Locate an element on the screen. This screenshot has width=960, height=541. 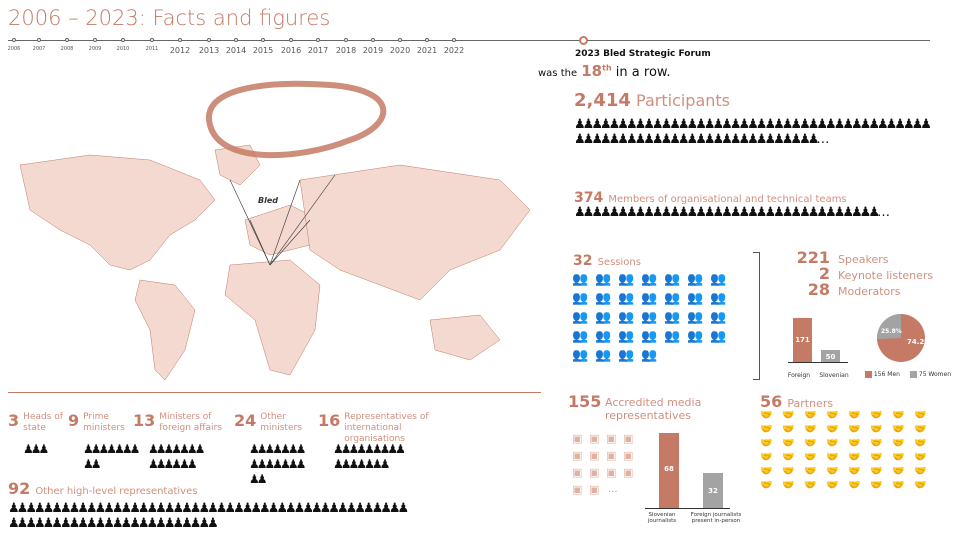
bar-label-foreign: Foreign is located at coordinates (799, 375).